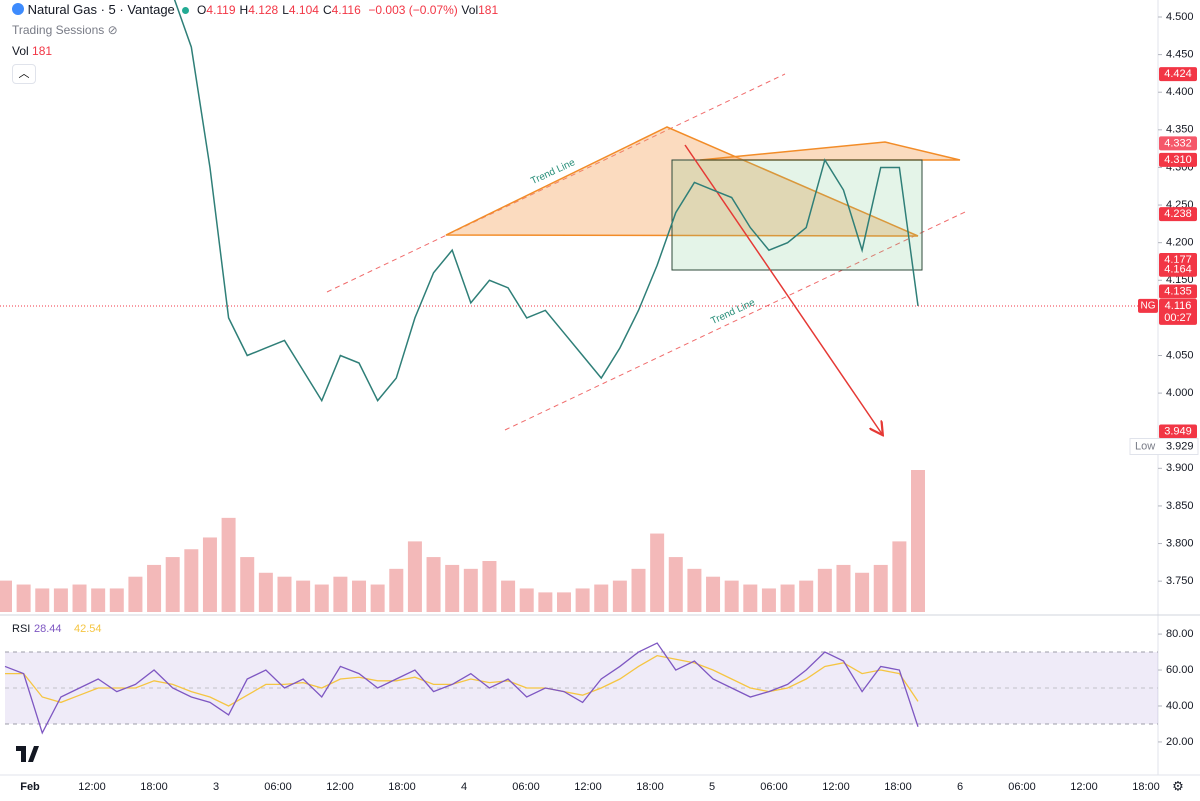 The image size is (1200, 801). I want to click on last-price: 4.116, so click(1178, 306).